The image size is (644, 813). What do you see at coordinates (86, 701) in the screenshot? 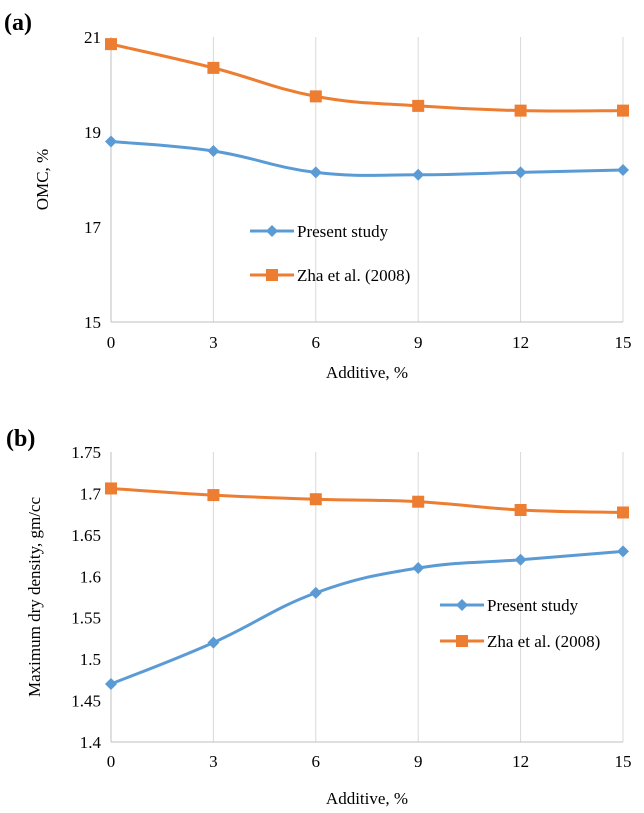
I see `y-tick-label: 1.45` at bounding box center [86, 701].